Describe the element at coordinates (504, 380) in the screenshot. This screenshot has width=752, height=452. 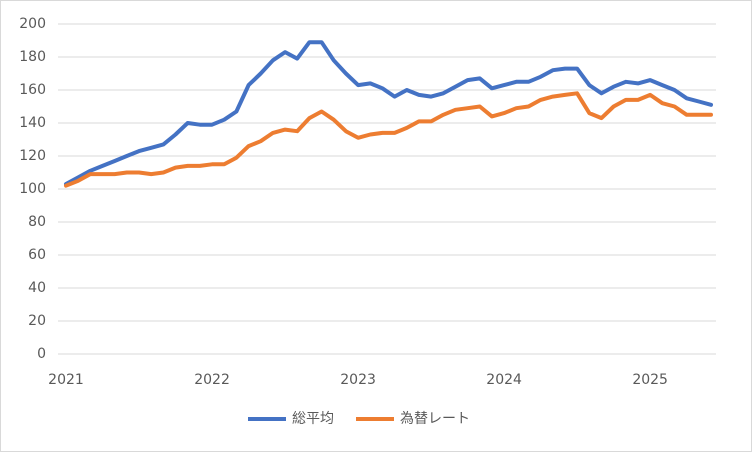
I see `x-tick-label: 2024` at that location.